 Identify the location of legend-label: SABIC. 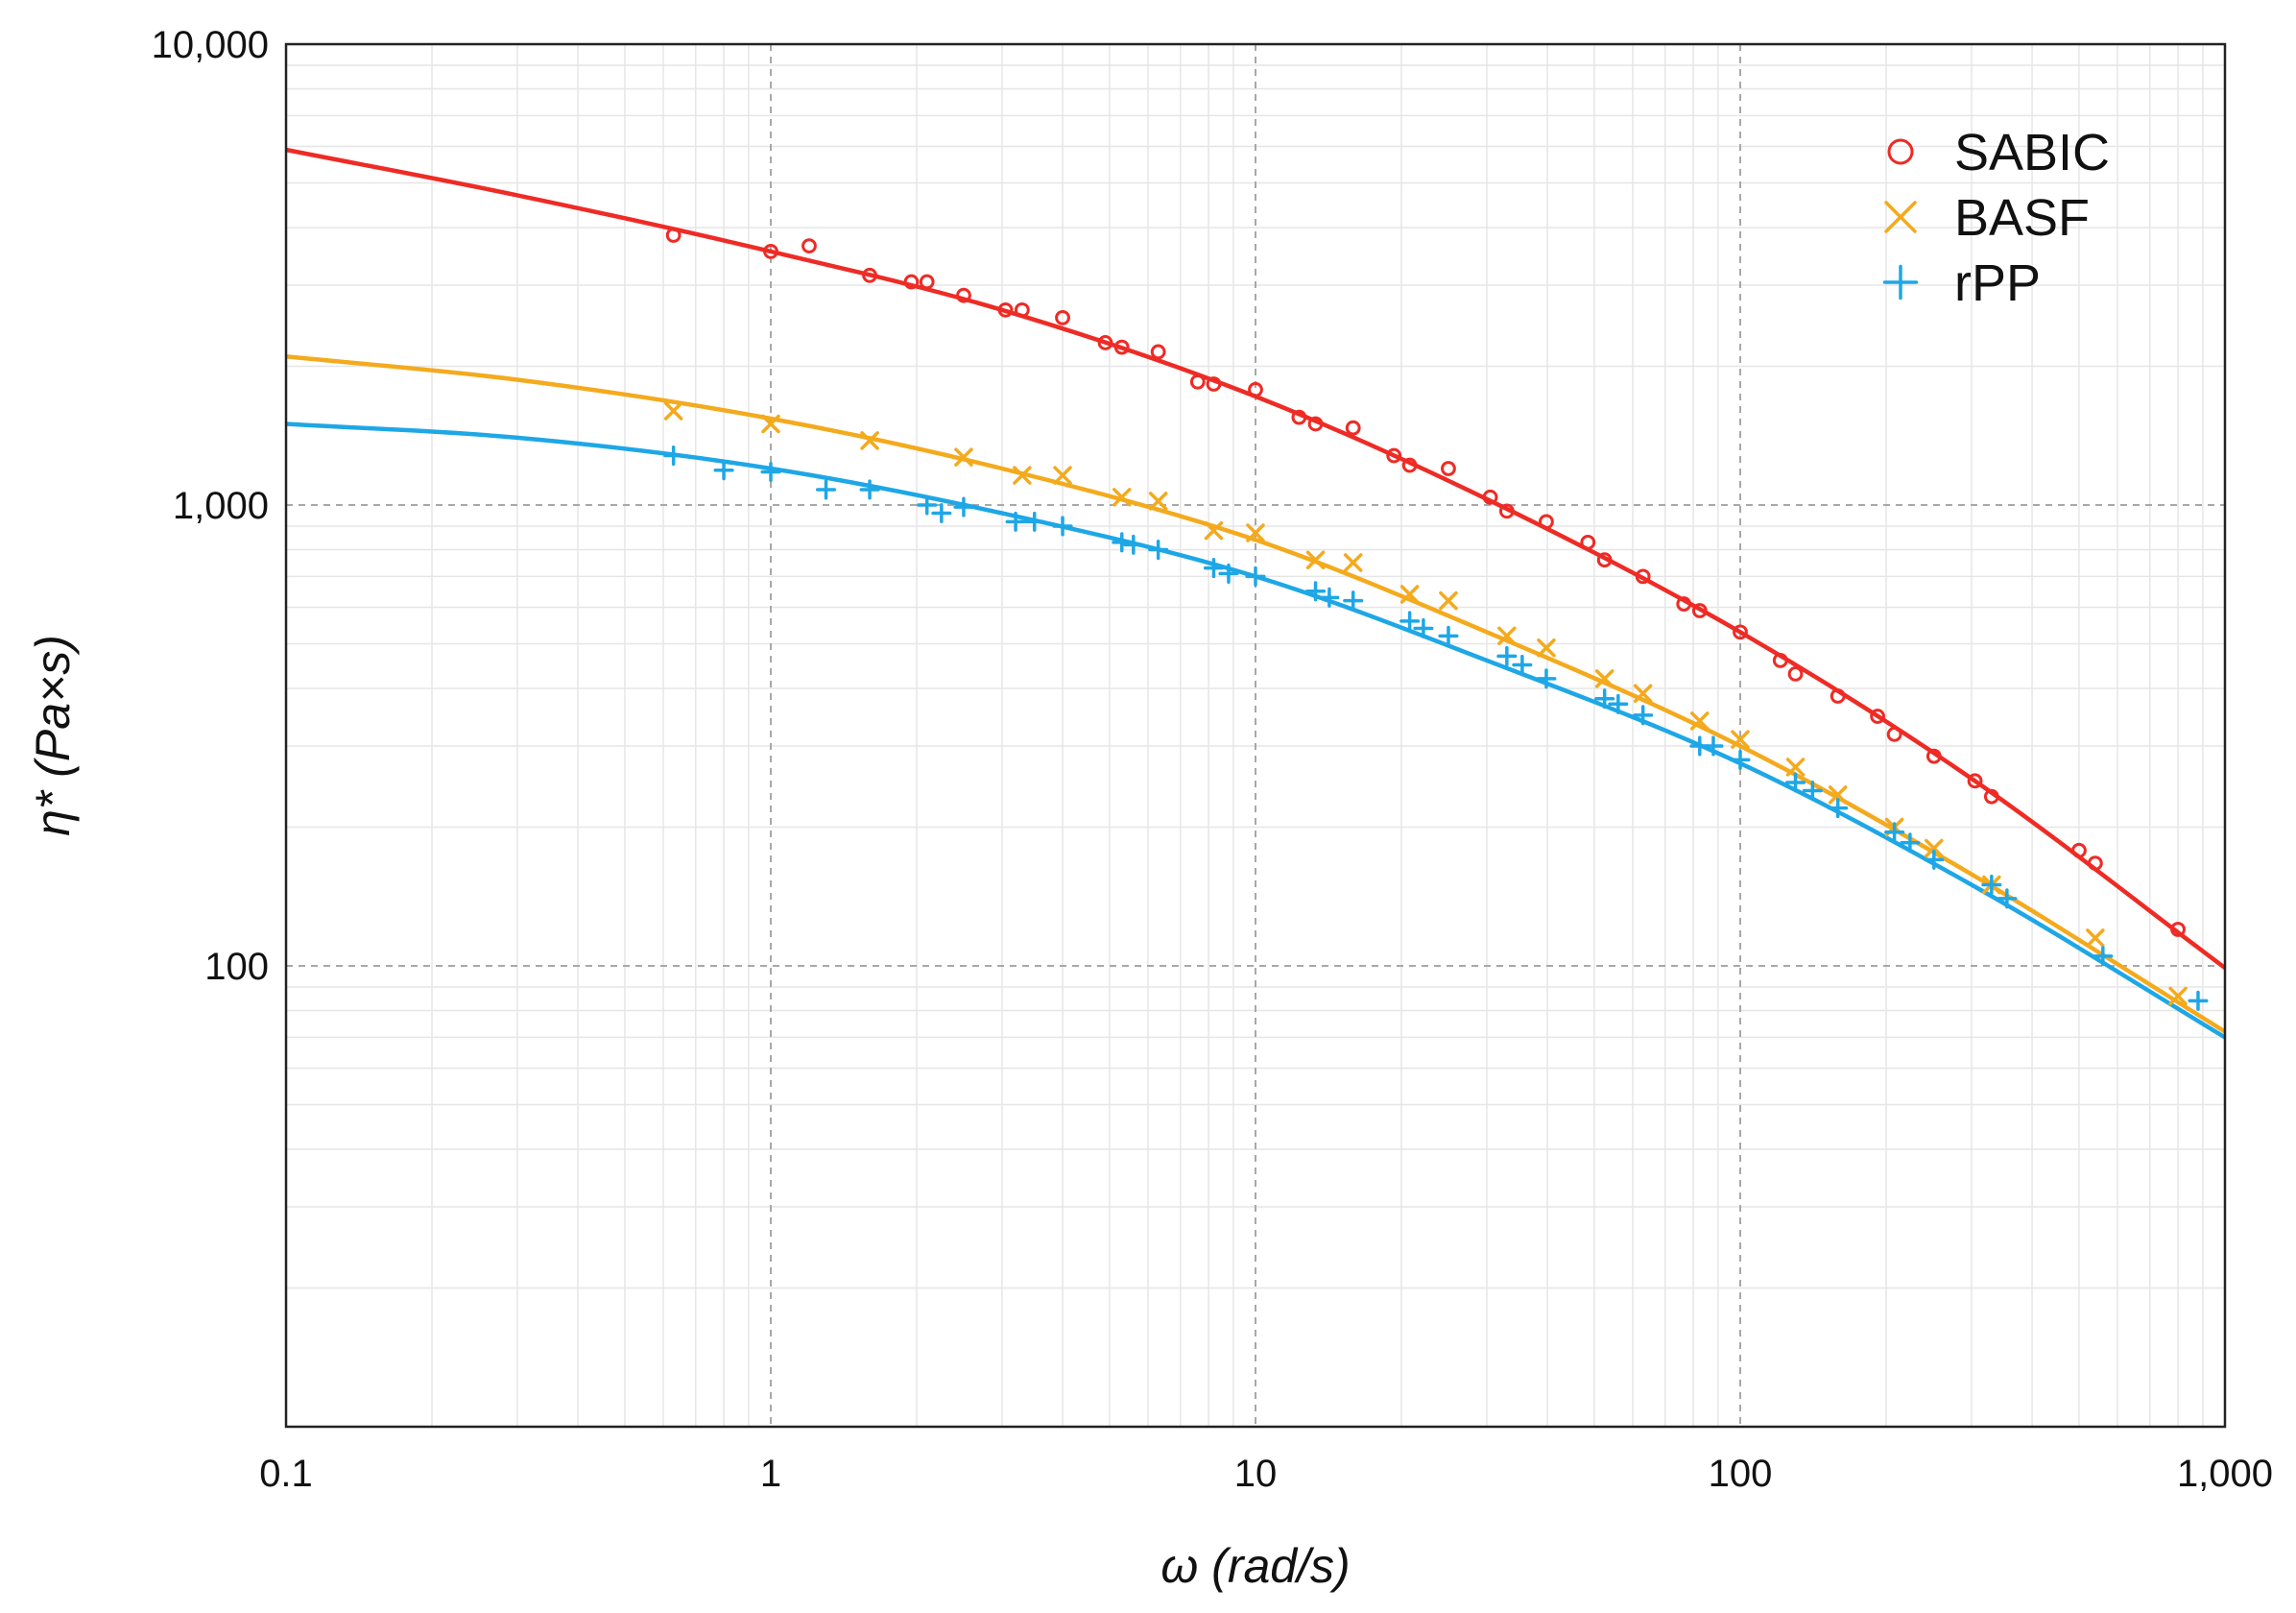
(2032, 152).